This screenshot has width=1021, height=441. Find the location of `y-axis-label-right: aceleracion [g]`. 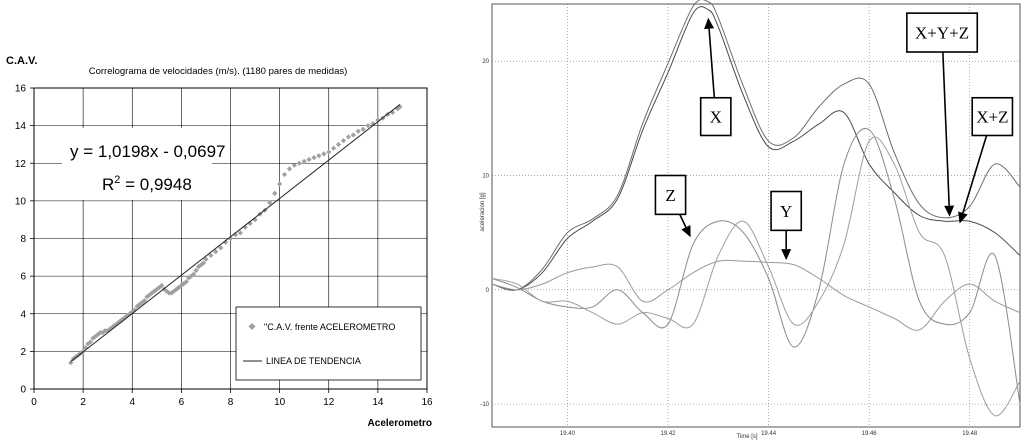

y-axis-label-right: aceleracion [g] is located at coordinates (483, 211).